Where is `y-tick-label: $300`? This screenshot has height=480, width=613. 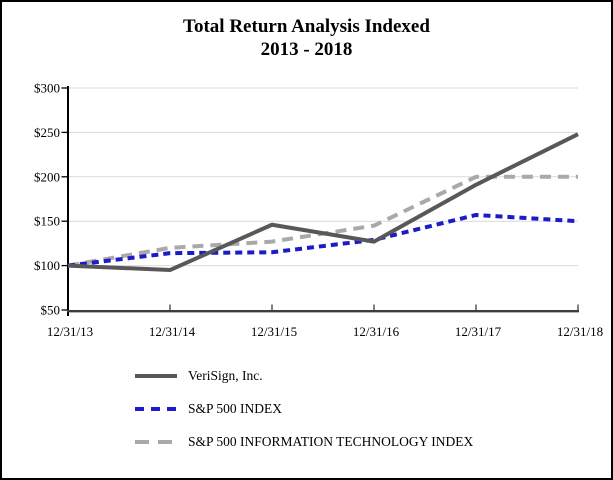 y-tick-label: $300 is located at coordinates (47, 88).